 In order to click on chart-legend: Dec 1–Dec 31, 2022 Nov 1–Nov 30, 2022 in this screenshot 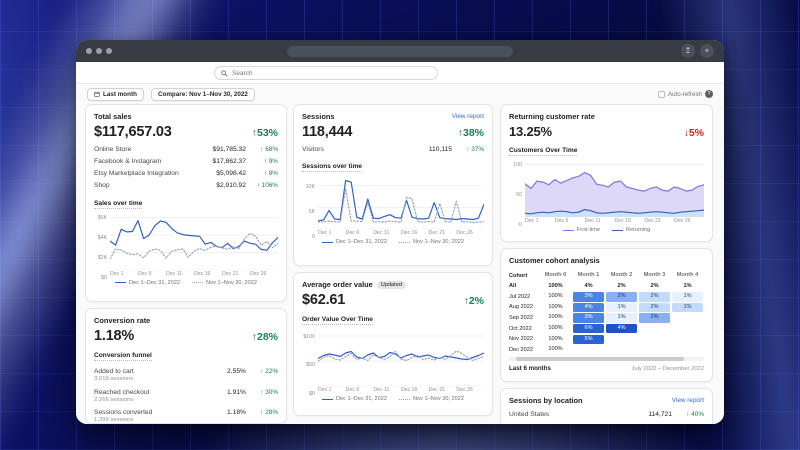, I will do `click(393, 399)`.